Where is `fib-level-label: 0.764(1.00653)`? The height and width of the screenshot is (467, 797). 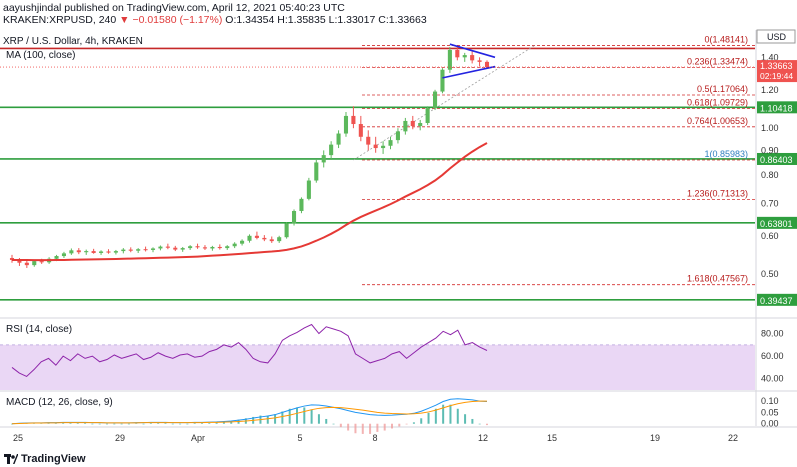 fib-level-label: 0.764(1.00653) is located at coordinates (717, 121).